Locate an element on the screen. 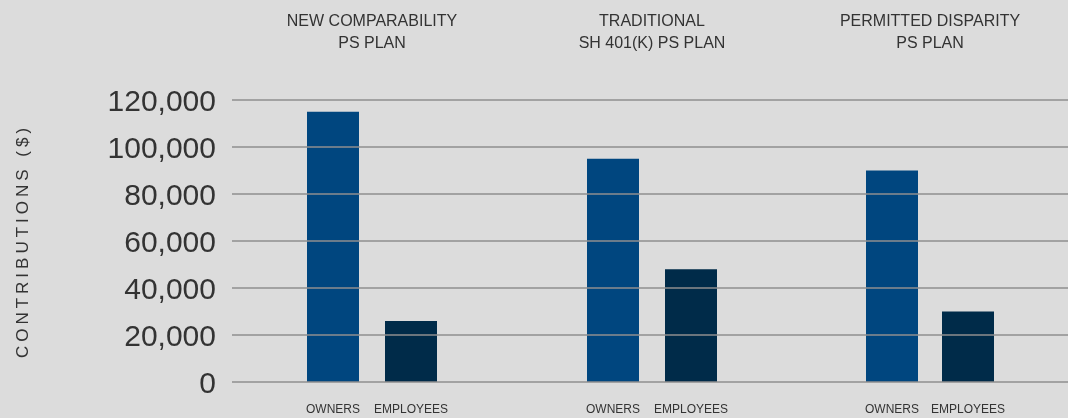 Image resolution: width=1068 pixels, height=418 pixels. chart-title: TRADITIONAL SH 401(K) PS PLAN is located at coordinates (652, 32).